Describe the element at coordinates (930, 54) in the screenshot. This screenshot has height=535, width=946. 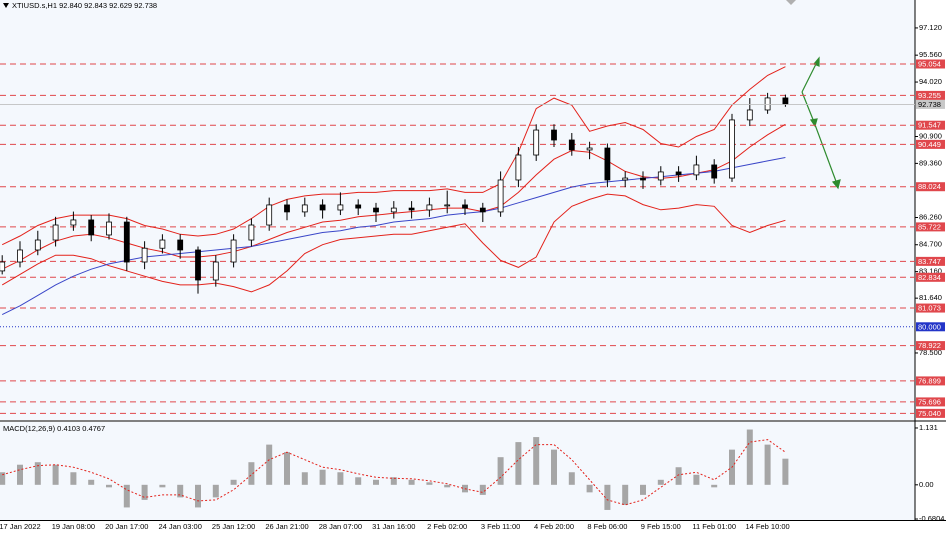
I see `y-tick-label: 95.560` at that location.